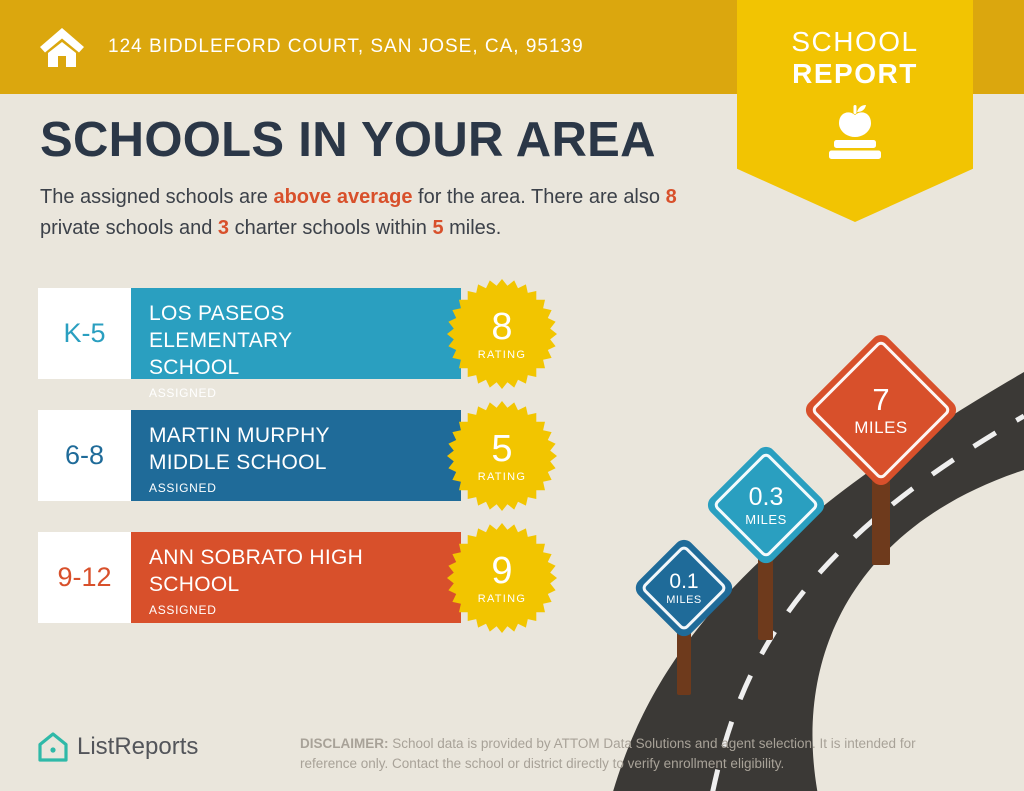 This screenshot has height=791, width=1024. What do you see at coordinates (671, 197) in the screenshot?
I see `subtitle-highlight: 8` at bounding box center [671, 197].